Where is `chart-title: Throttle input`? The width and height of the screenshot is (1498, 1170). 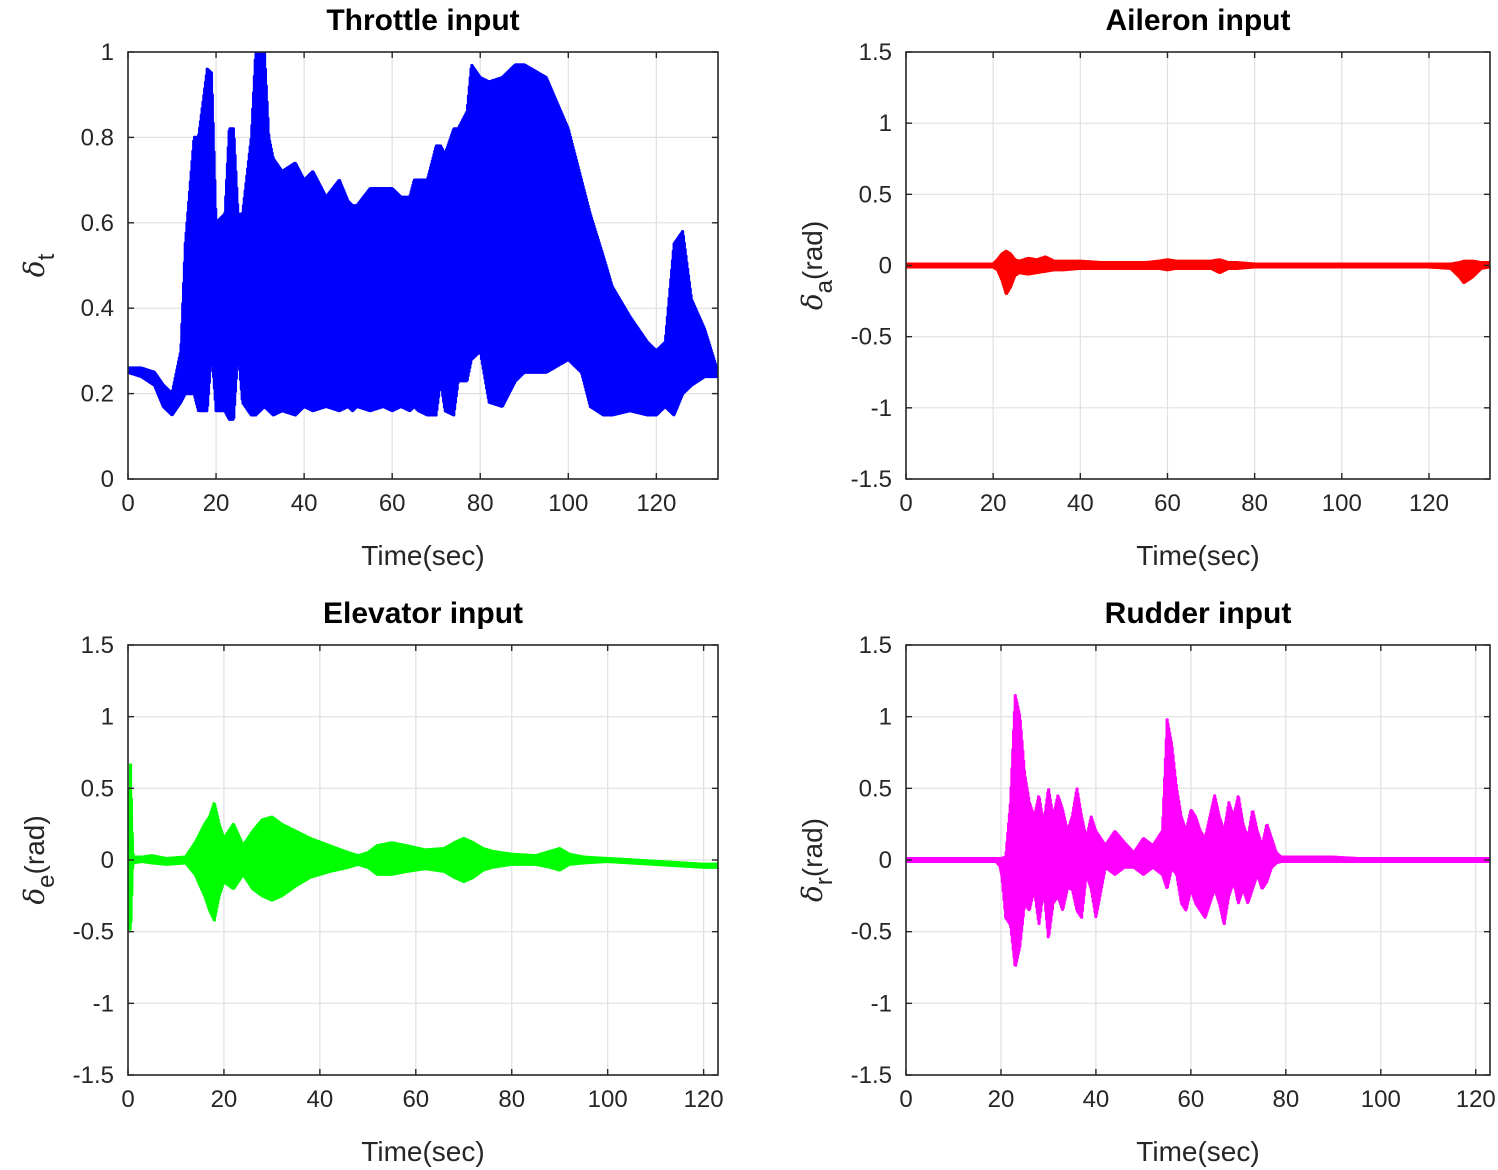
chart-title: Throttle input is located at coordinates (422, 20).